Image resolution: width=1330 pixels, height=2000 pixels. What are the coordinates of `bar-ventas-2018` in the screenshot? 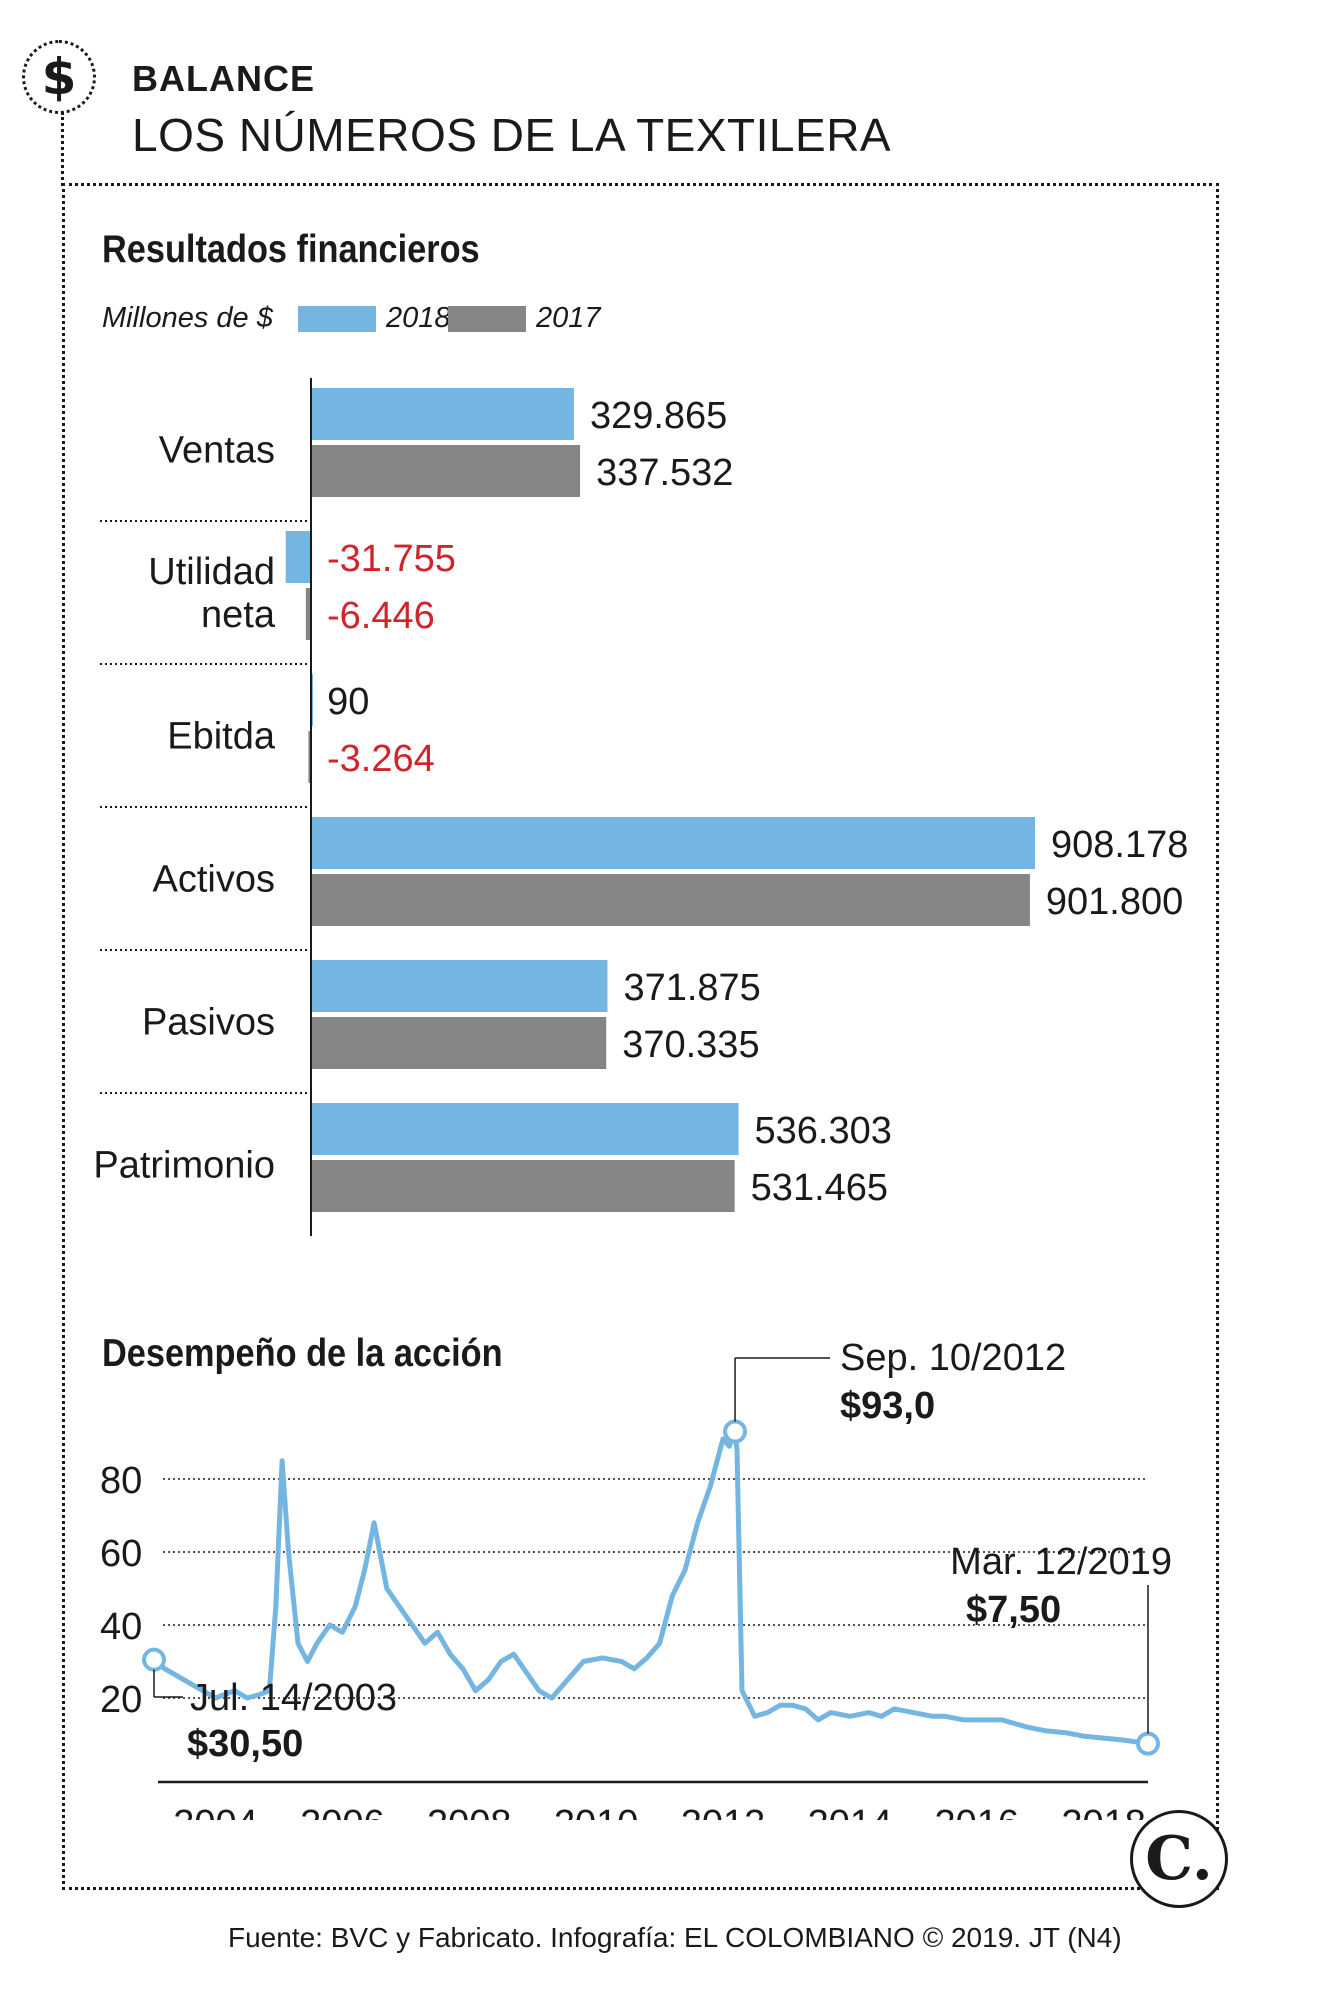 It's located at (442, 414).